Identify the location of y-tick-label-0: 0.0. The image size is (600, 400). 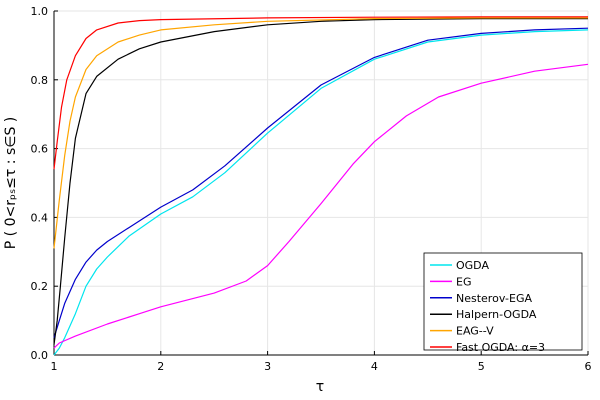
(40, 355).